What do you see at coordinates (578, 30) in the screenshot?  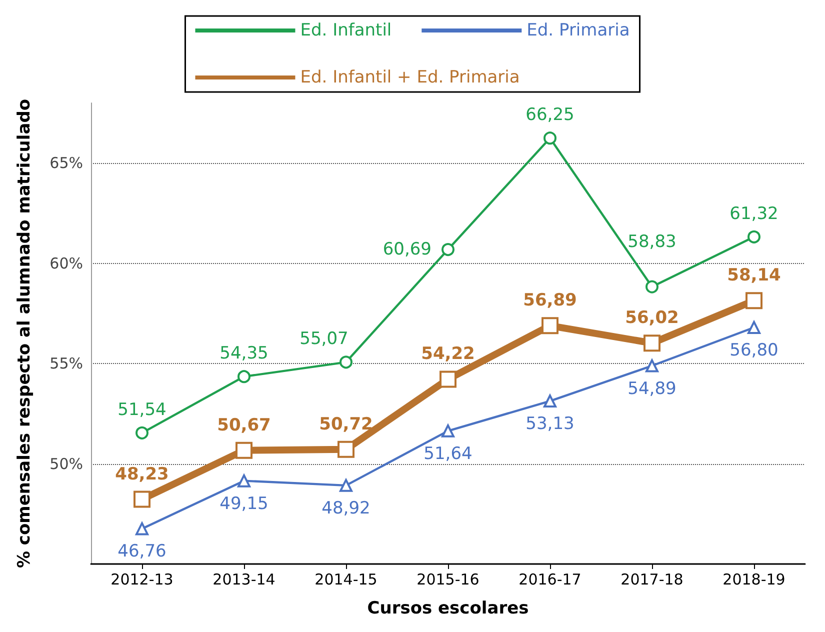 I see `text: Ed. Primaria` at bounding box center [578, 30].